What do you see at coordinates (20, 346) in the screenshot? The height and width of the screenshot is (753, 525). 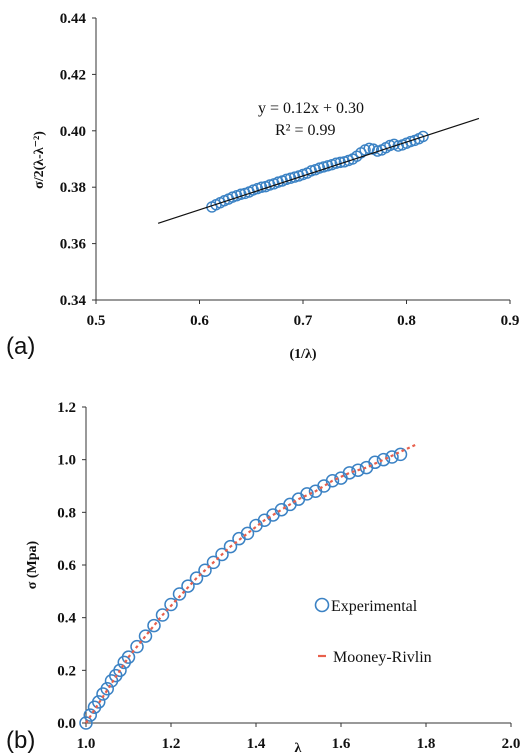 I see `panel-a-label: (a)` at bounding box center [20, 346].